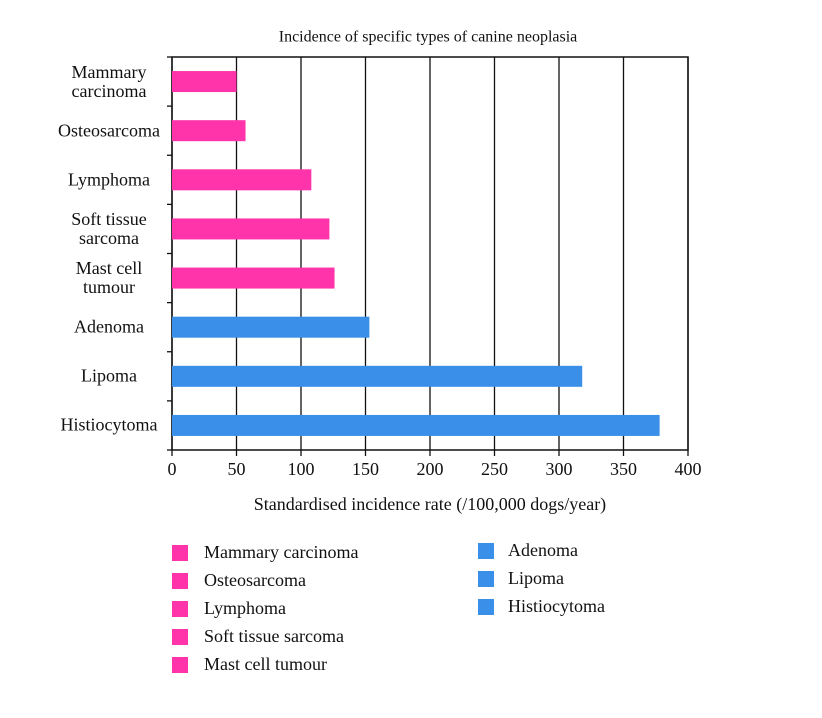 The width and height of the screenshot is (822, 718). I want to click on legend-label: Histiocytoma, so click(556, 606).